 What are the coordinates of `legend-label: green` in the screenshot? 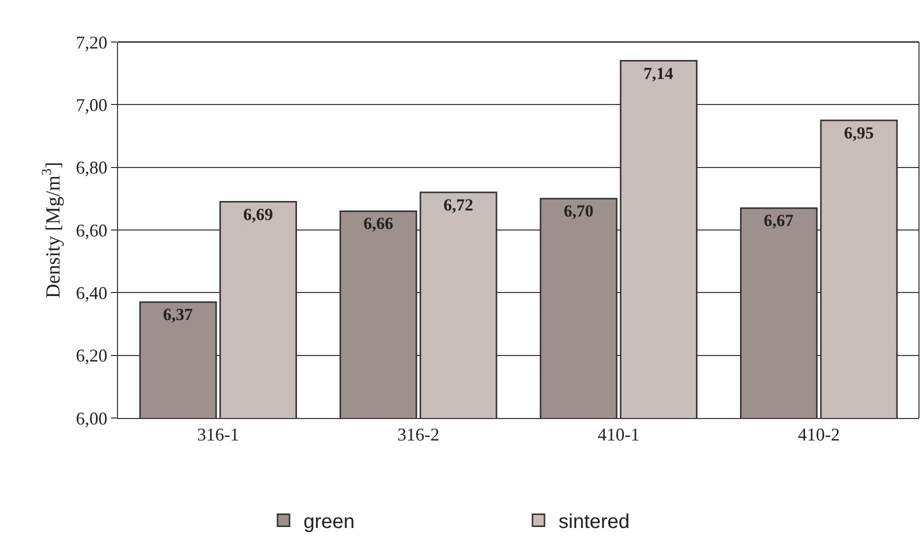 It's located at (329, 522).